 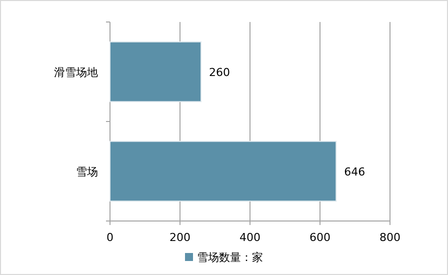 What do you see at coordinates (180, 237) in the screenshot?
I see `x-tick-label: 200` at bounding box center [180, 237].